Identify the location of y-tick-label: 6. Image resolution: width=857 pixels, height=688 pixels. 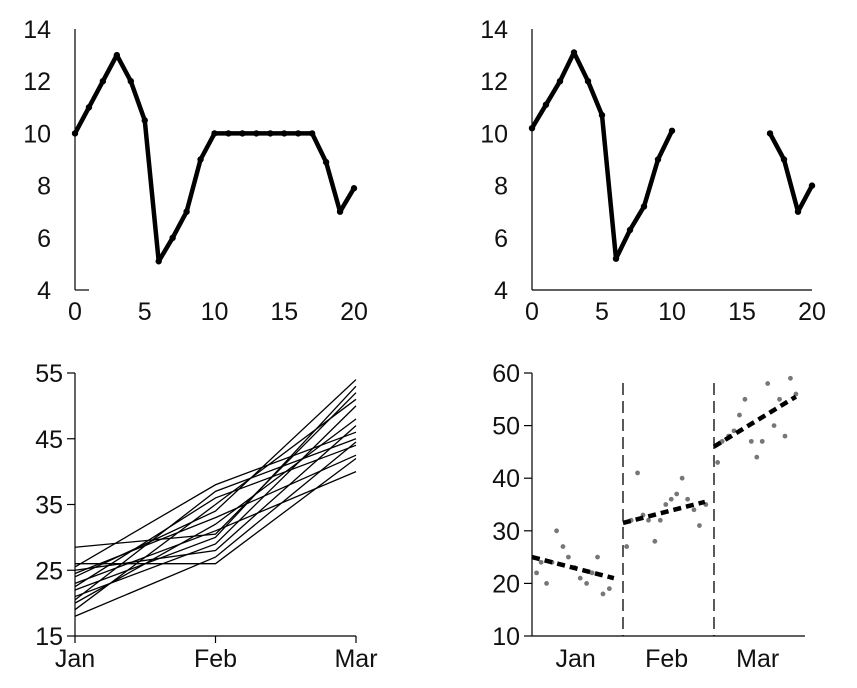
(501, 239).